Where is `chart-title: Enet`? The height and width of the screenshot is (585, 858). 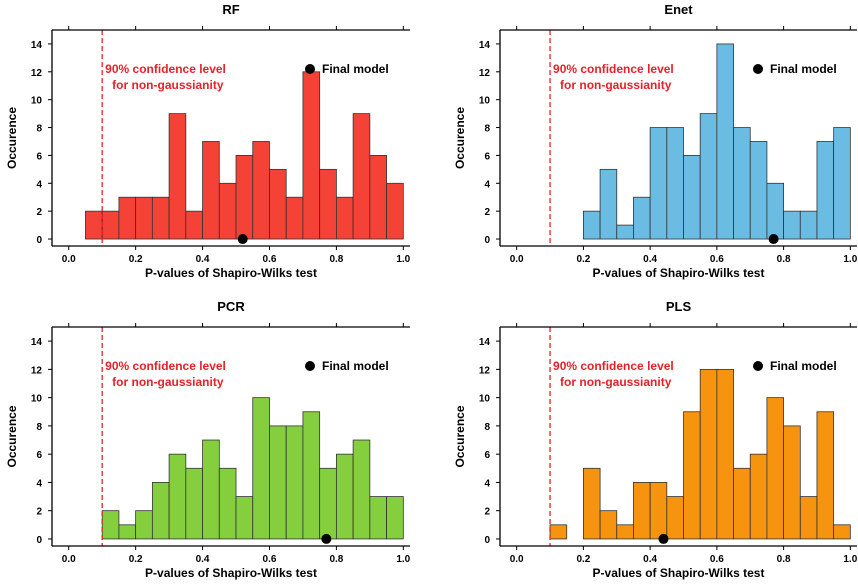 chart-title: Enet is located at coordinates (678, 9).